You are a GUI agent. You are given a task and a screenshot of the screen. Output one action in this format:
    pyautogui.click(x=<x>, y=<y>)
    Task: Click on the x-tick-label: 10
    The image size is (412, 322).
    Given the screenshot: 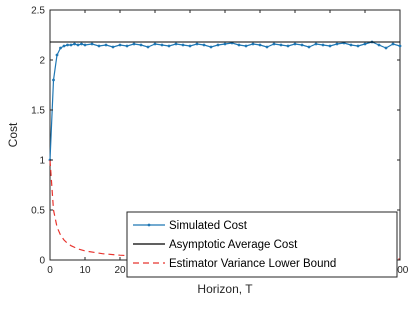 What is the action you would take?
    pyautogui.click(x=85, y=270)
    